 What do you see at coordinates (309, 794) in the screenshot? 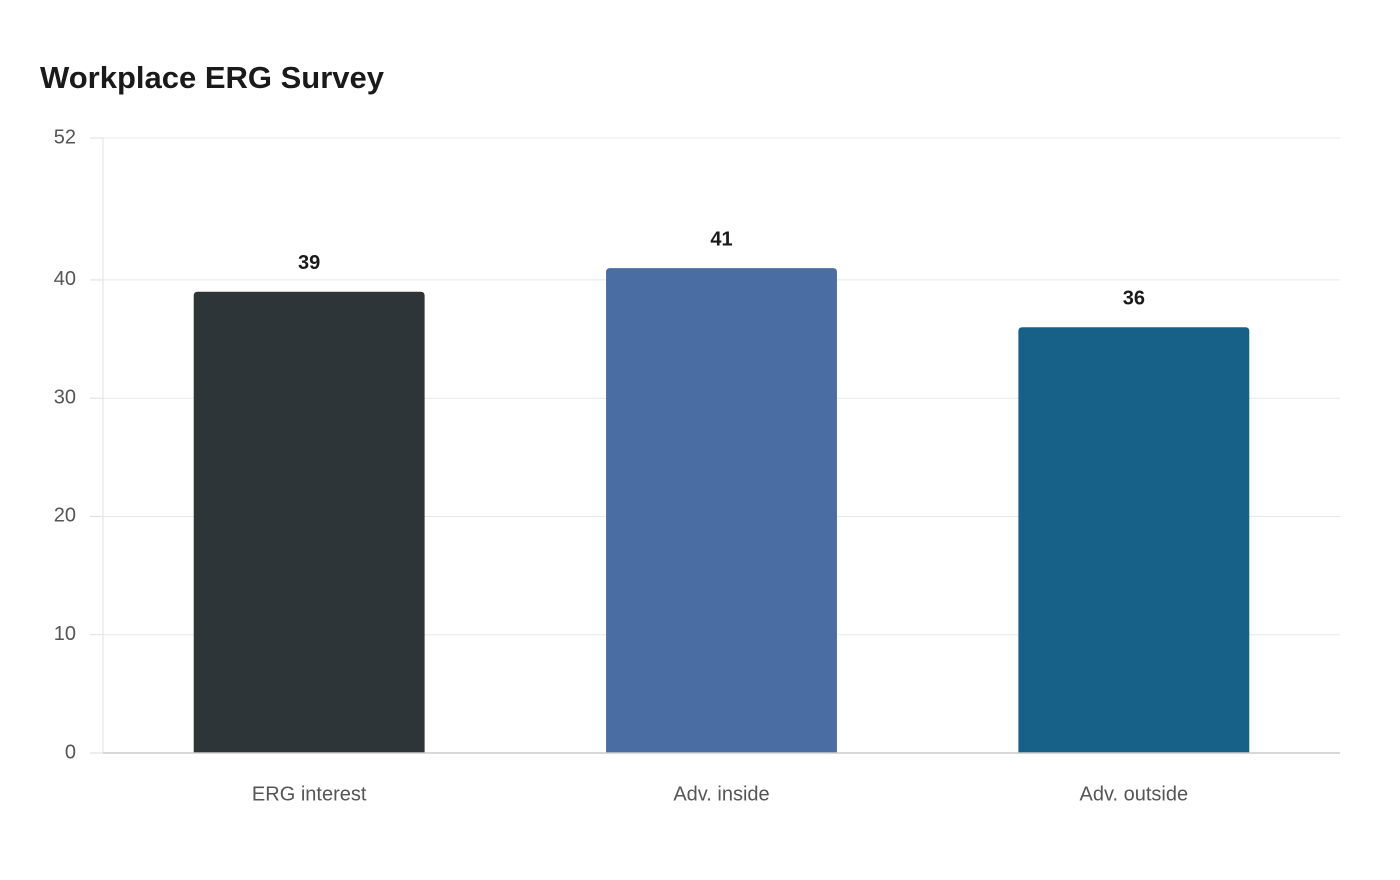
I see `x-tick-label: ERG interest` at bounding box center [309, 794].